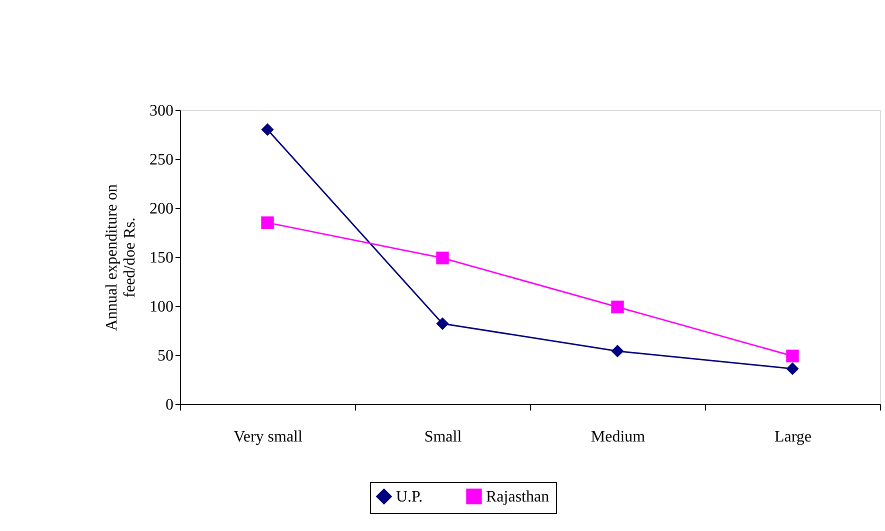 The height and width of the screenshot is (531, 885). What do you see at coordinates (268, 437) in the screenshot?
I see `x-tick-label: Very small` at bounding box center [268, 437].